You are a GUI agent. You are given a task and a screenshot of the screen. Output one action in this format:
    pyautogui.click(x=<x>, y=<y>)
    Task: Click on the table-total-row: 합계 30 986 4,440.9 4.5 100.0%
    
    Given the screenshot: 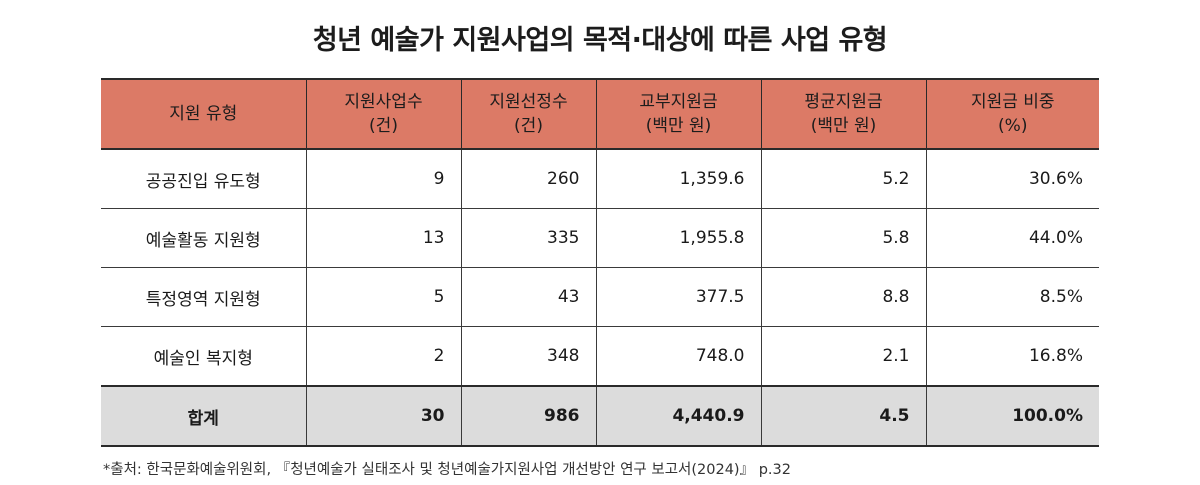 What is the action you would take?
    pyautogui.click(x=600, y=416)
    